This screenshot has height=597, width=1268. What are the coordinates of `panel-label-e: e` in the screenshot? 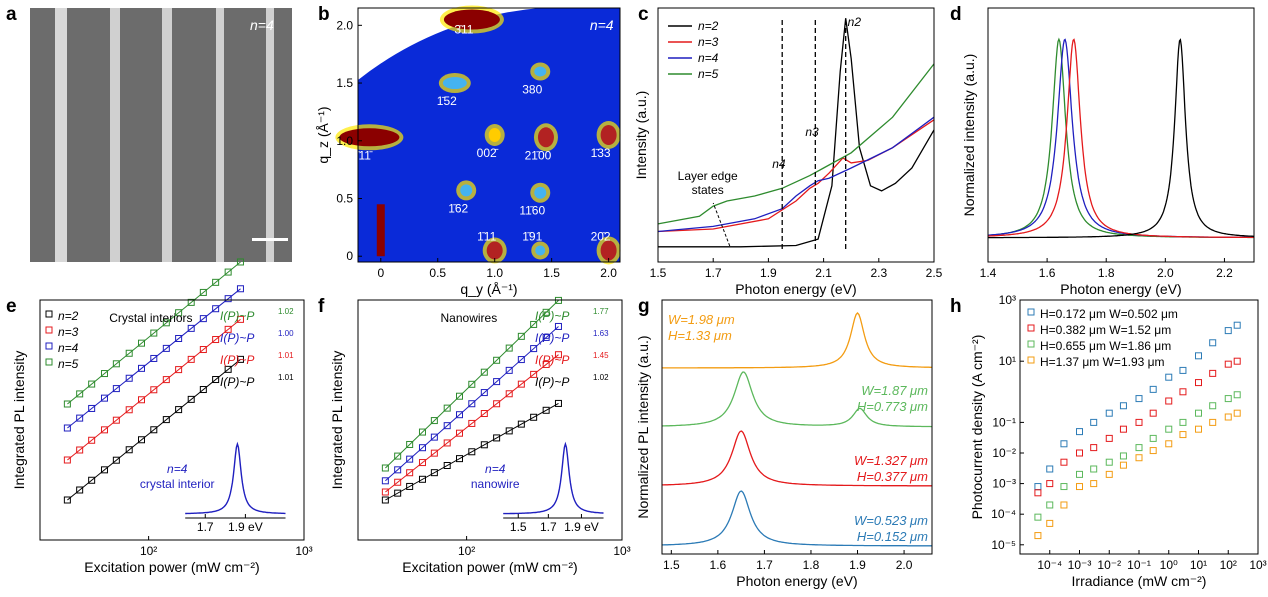 It's located at (11, 306).